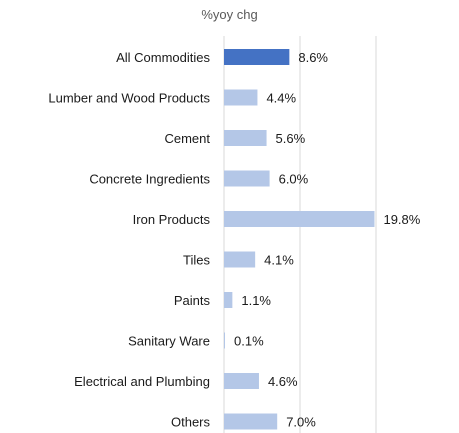  I want to click on category-label: Others, so click(191, 422).